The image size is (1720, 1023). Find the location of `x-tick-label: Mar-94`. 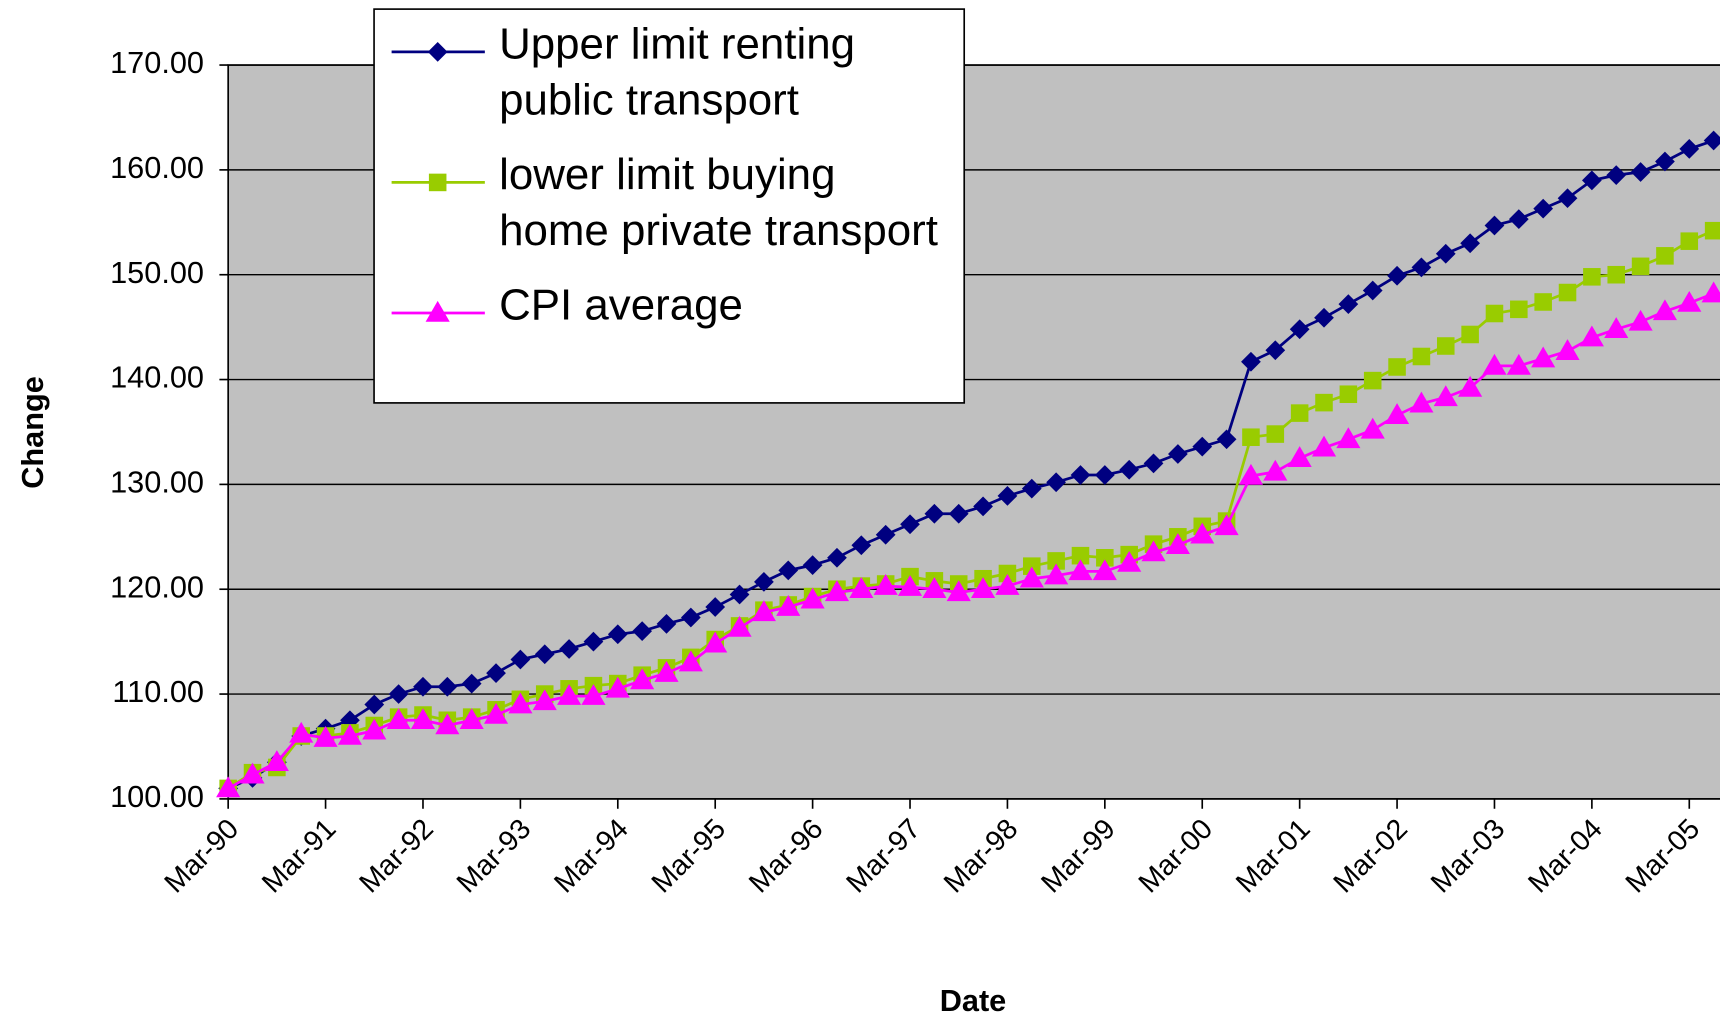

x-tick-label: Mar-94 is located at coordinates (591, 856).